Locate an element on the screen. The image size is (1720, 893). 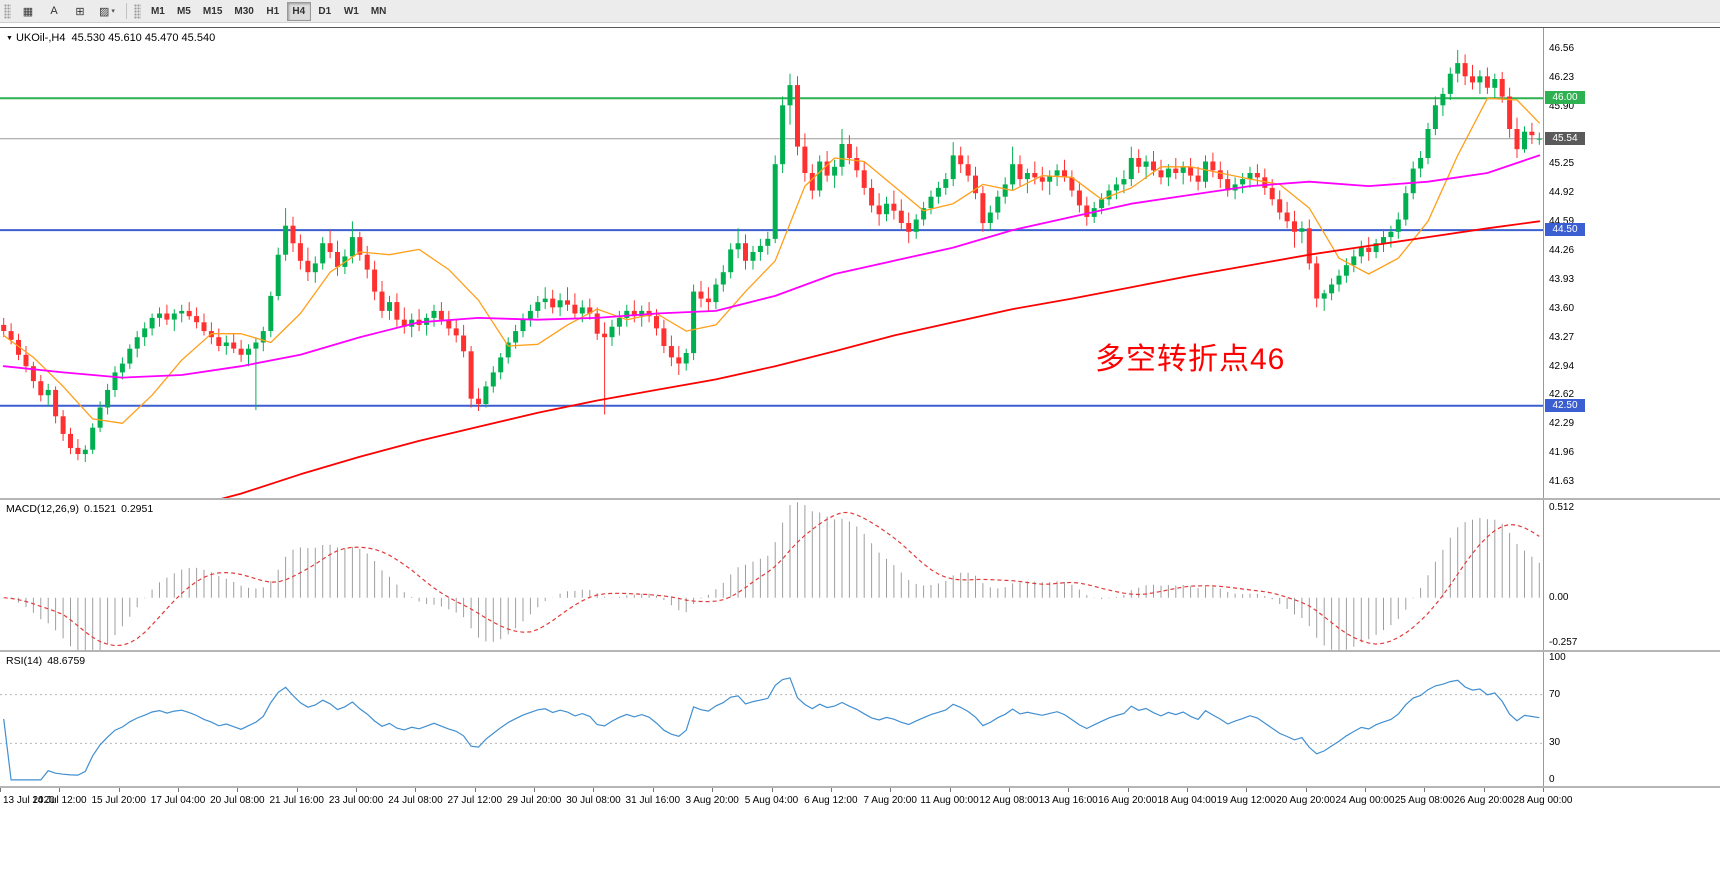
axis-label: 0.00 is located at coordinates (1559, 597).